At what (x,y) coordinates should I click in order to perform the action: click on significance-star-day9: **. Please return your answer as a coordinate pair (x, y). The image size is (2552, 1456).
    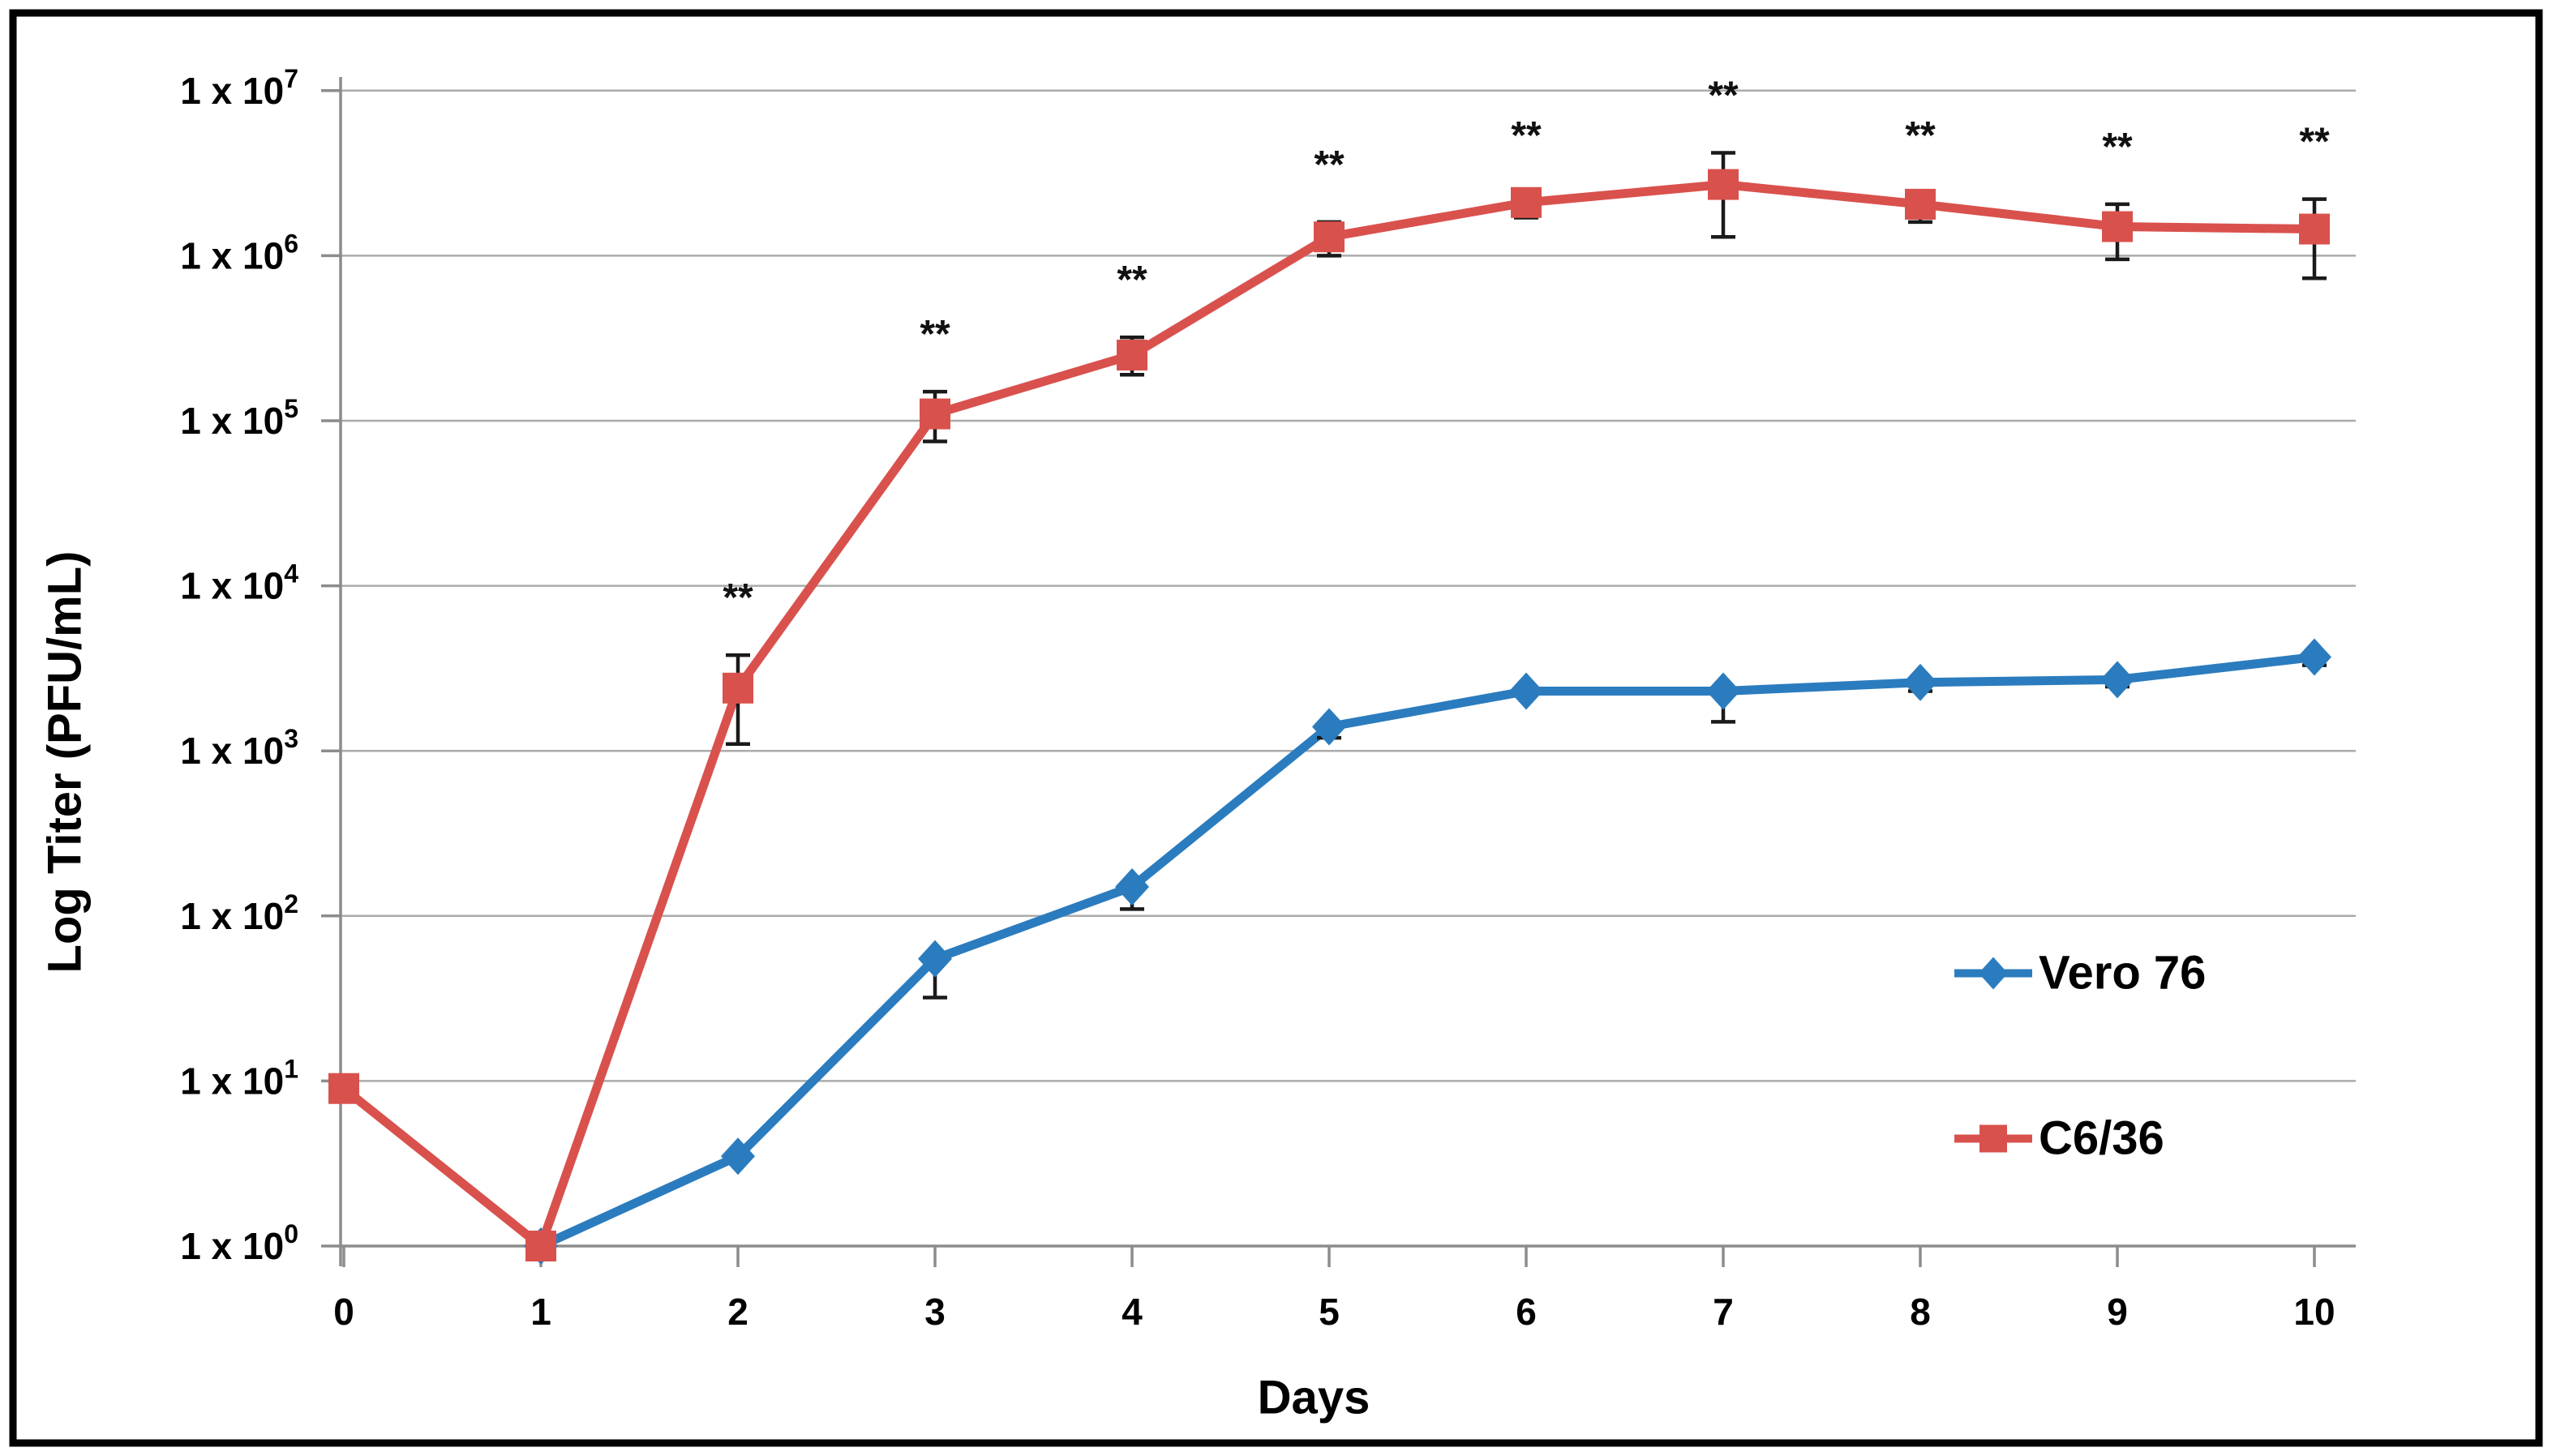
    Looking at the image, I should click on (2117, 147).